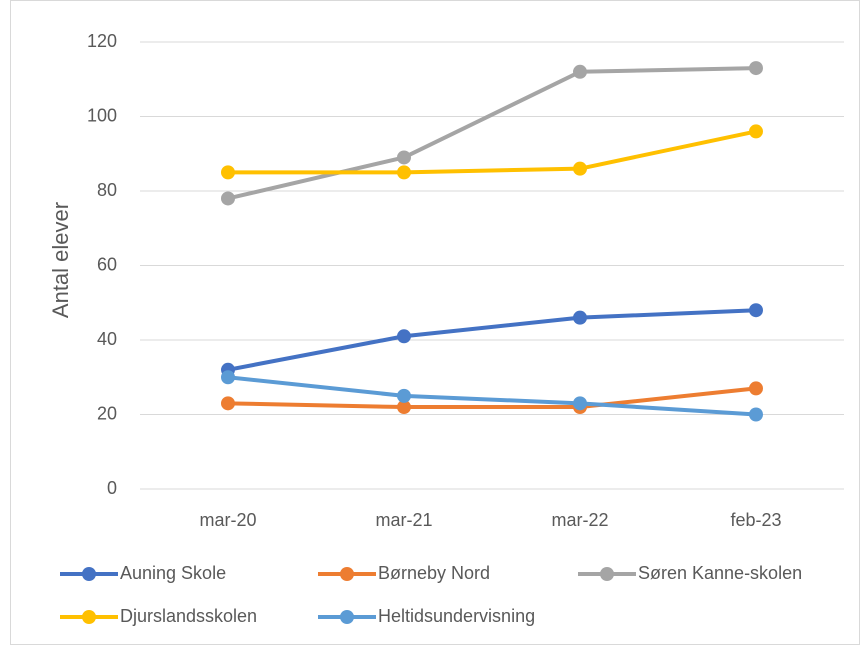  Describe the element at coordinates (107, 413) in the screenshot. I see `y-tick-label: 20` at that location.